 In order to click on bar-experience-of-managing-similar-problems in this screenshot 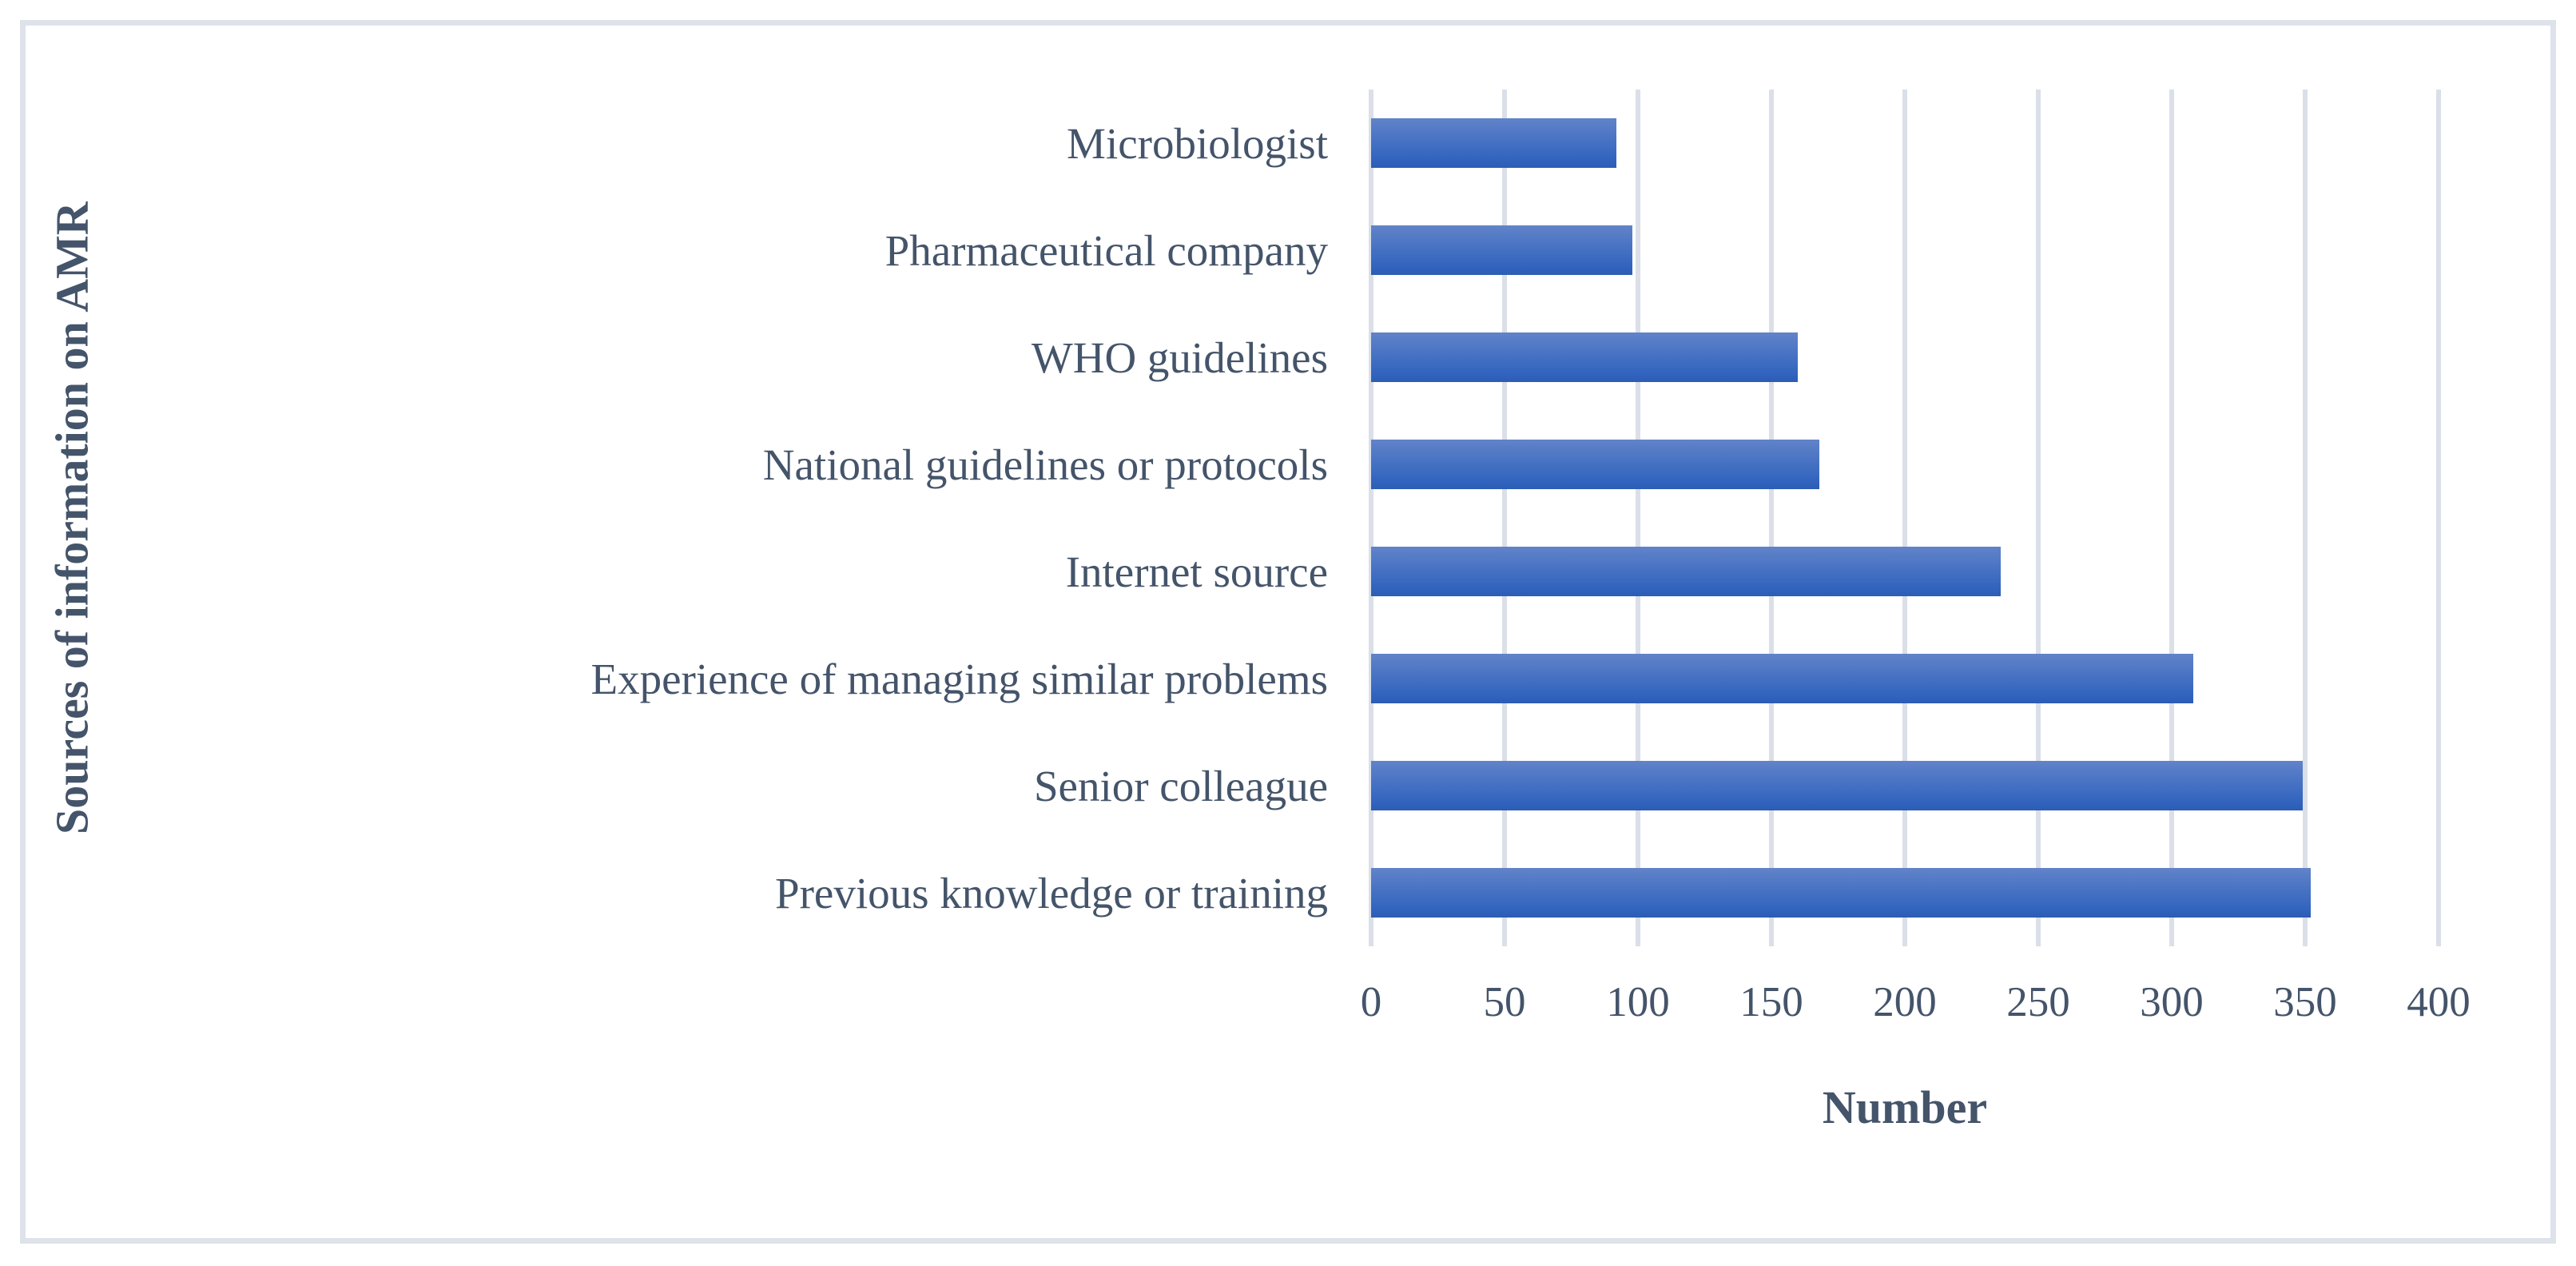, I will do `click(1782, 678)`.